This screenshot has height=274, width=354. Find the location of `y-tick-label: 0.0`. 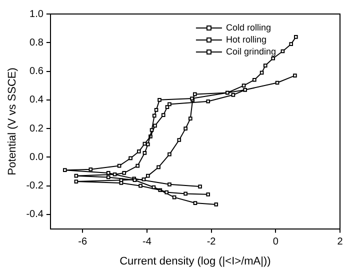

y-tick-label: 0.0 is located at coordinates (37, 157).